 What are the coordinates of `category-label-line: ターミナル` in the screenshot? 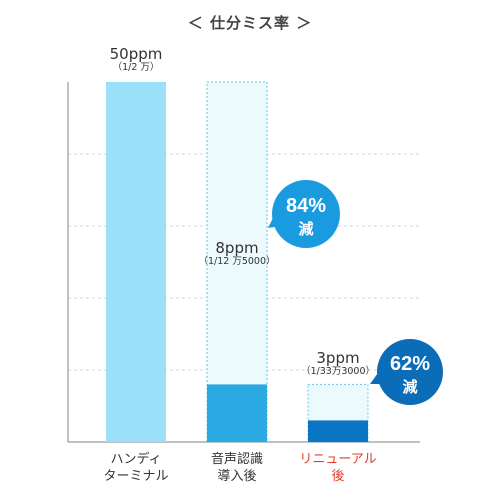 It's located at (136, 476).